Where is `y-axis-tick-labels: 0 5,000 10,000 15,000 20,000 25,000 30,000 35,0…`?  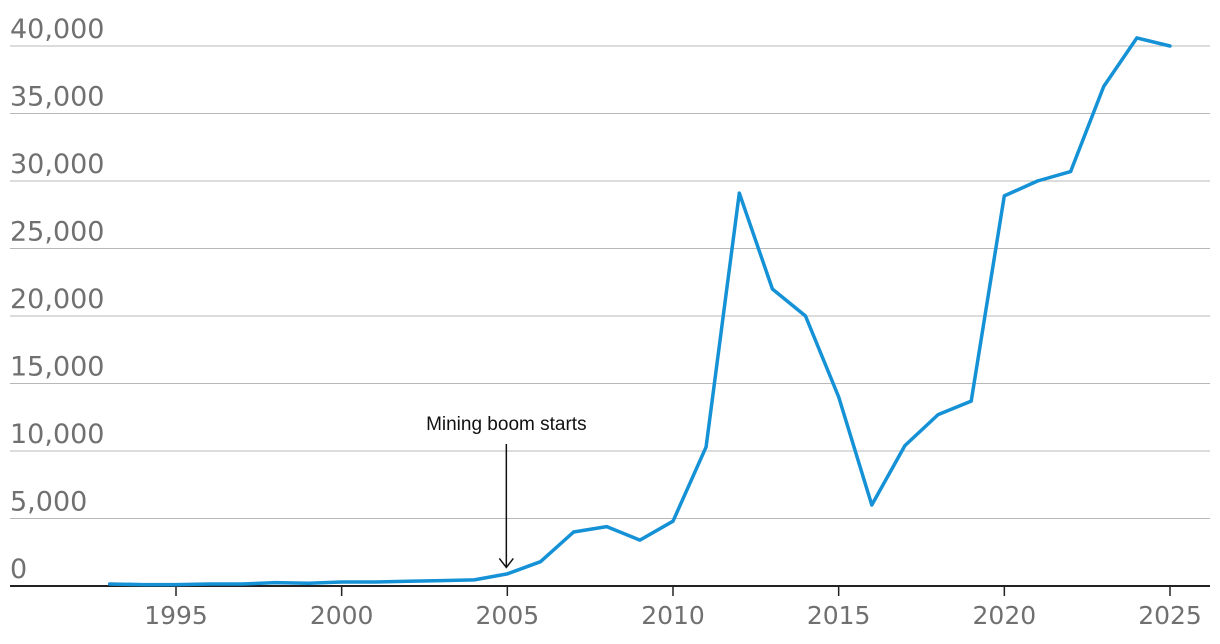
y-axis-tick-labels: 0 5,000 10,000 15,000 20,000 25,000 30,000 35,0… is located at coordinates (57, 299).